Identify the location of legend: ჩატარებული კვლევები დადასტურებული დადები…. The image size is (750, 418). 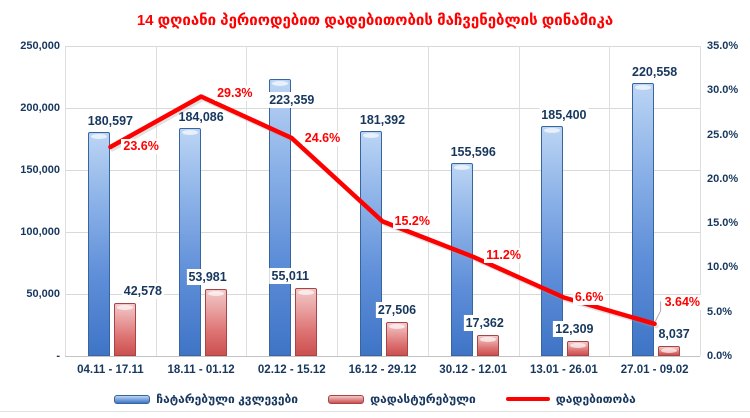
(375, 399).